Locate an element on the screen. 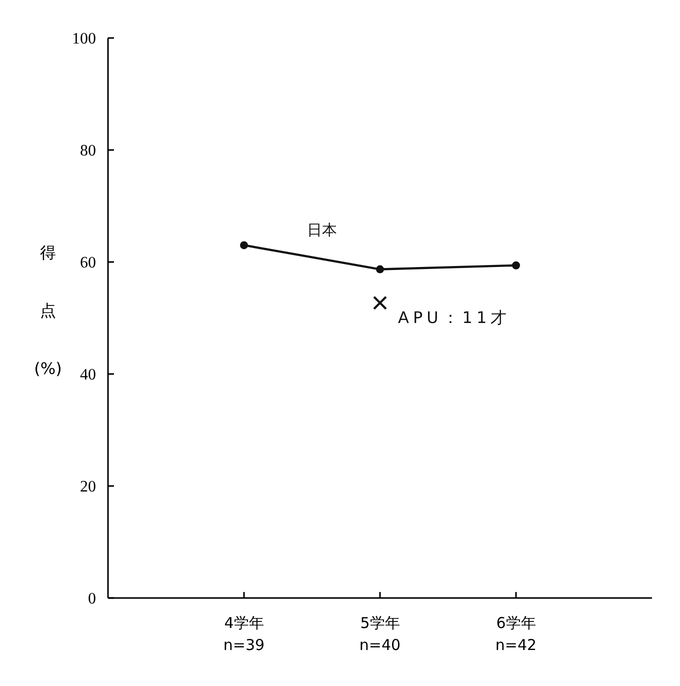 The width and height of the screenshot is (680, 686). series-label: APU：11才 is located at coordinates (454, 317).